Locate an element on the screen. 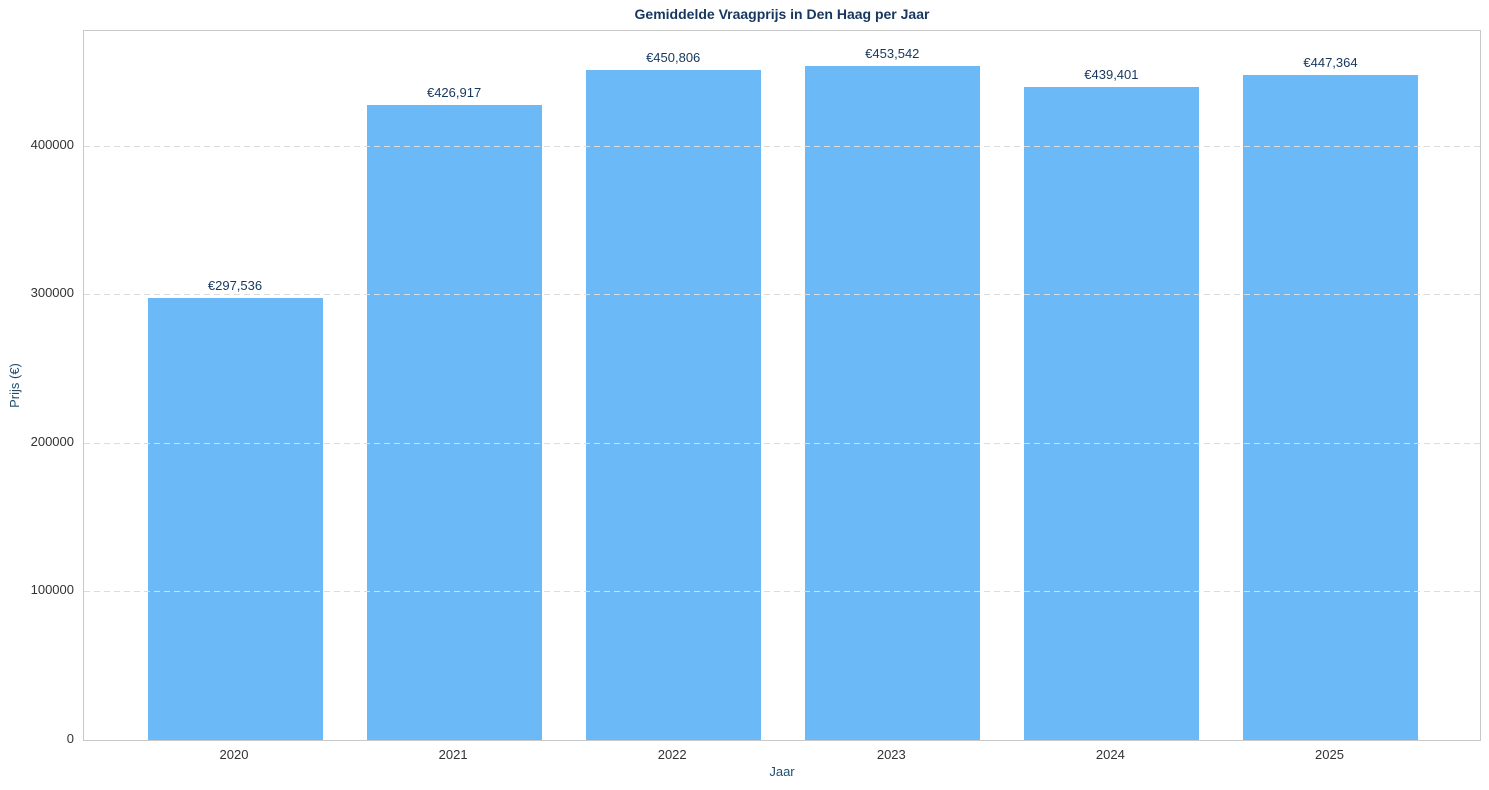 This screenshot has height=790, width=1489. y-axis-label: Prijs (€) is located at coordinates (14, 385).